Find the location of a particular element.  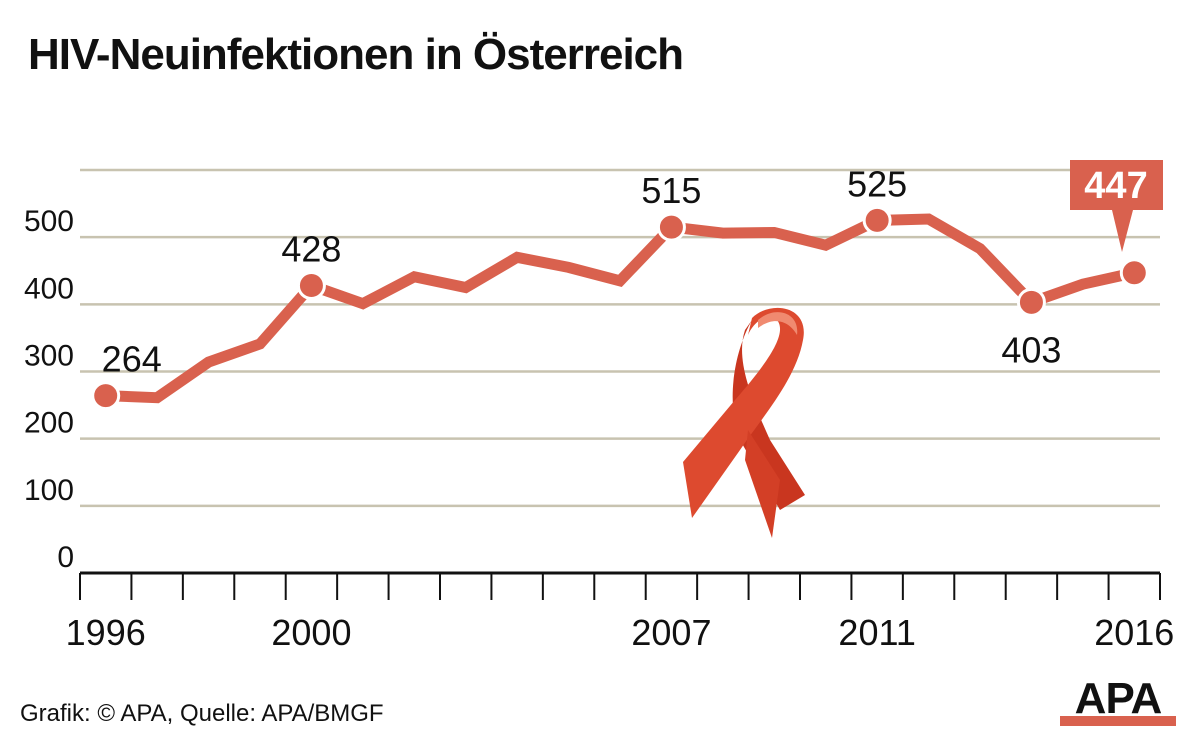

x-tick-label: 1996 is located at coordinates (106, 632).